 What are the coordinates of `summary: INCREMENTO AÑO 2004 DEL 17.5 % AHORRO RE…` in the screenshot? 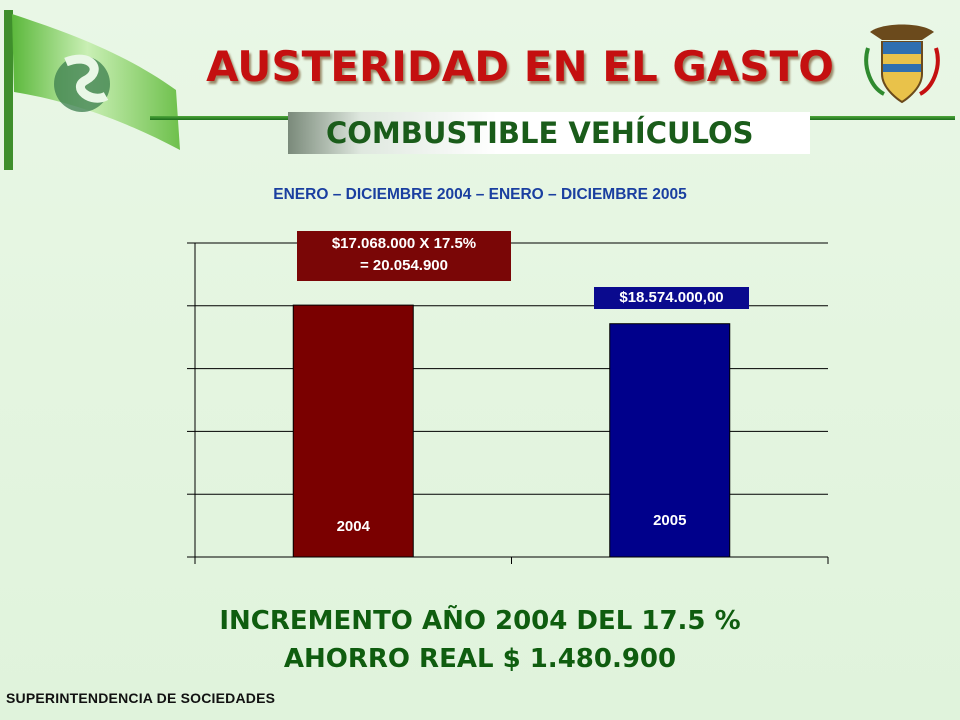 It's located at (480, 640).